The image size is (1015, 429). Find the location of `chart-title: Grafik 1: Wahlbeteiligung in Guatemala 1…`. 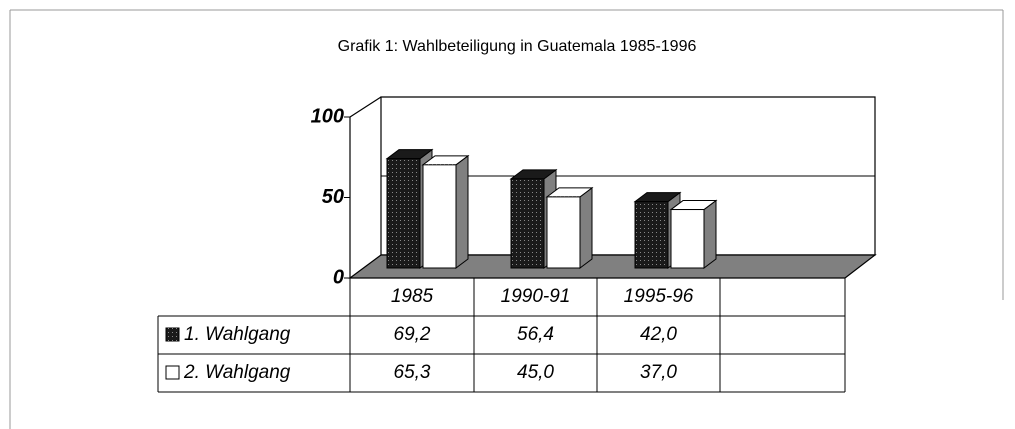

chart-title: Grafik 1: Wahlbeteiligung in Guatemala 1… is located at coordinates (517, 46).